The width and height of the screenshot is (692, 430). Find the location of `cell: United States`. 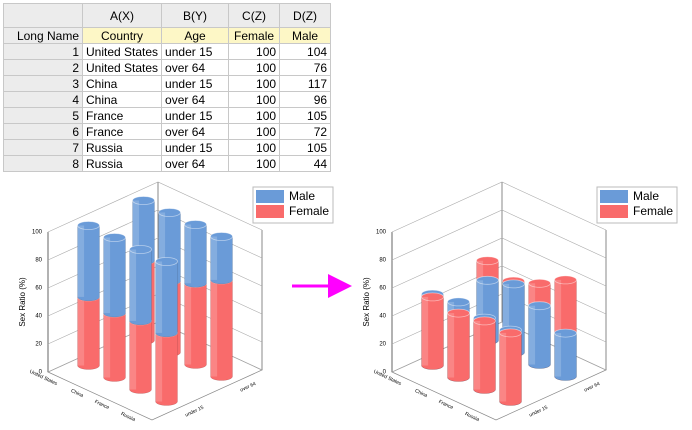

cell: United States is located at coordinates (122, 51).